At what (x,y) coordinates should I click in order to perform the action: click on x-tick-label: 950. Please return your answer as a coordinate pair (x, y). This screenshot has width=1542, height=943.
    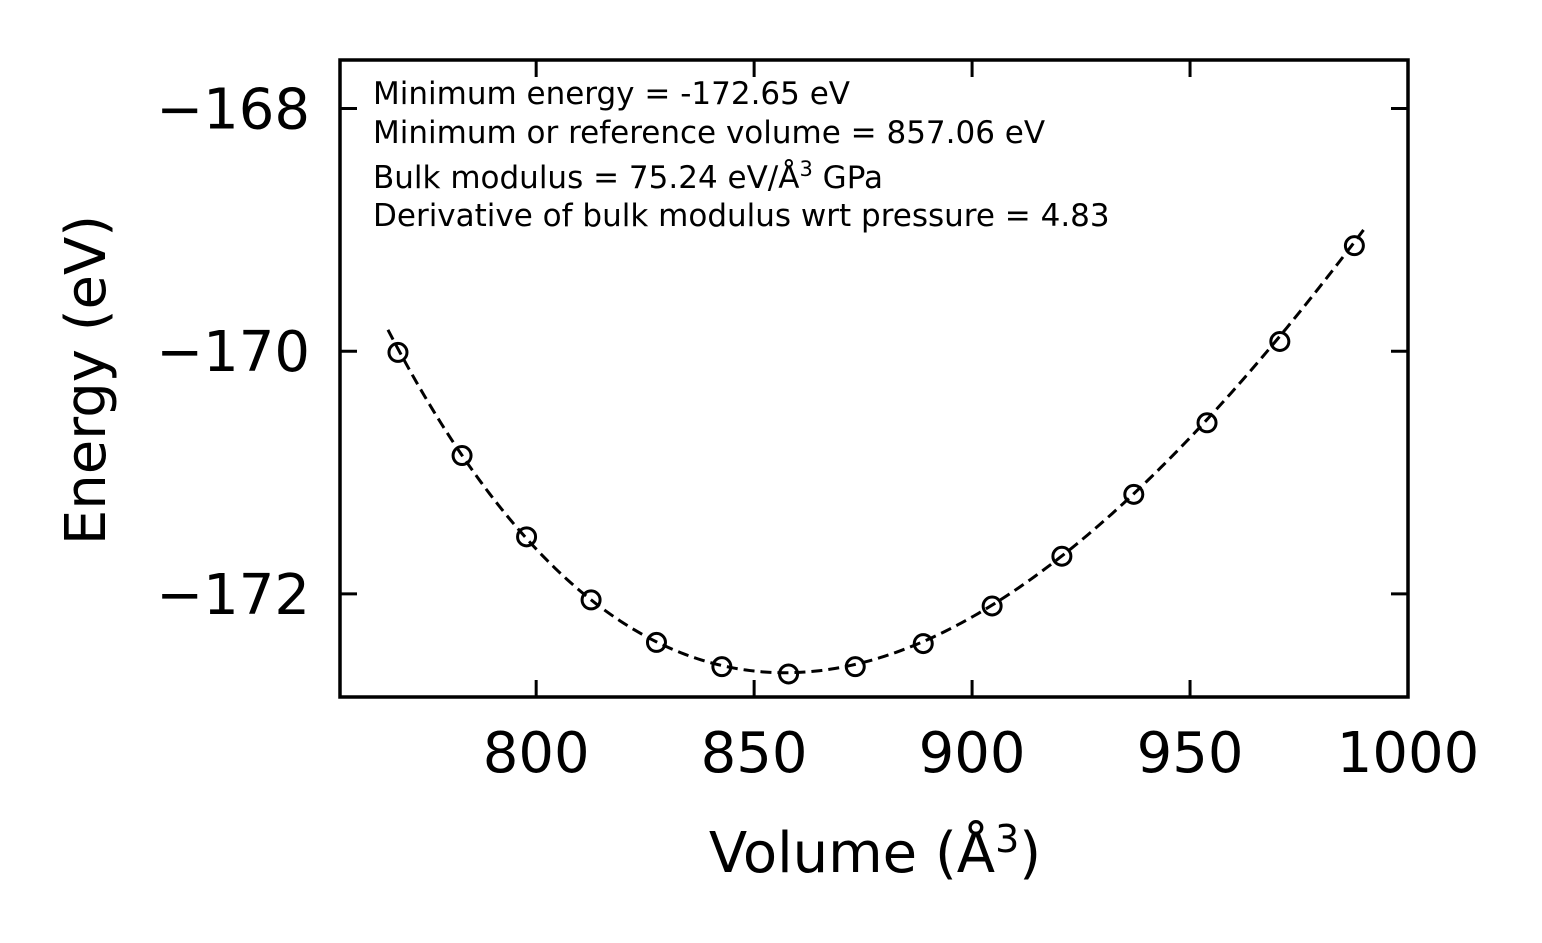
    Looking at the image, I should click on (1190, 753).